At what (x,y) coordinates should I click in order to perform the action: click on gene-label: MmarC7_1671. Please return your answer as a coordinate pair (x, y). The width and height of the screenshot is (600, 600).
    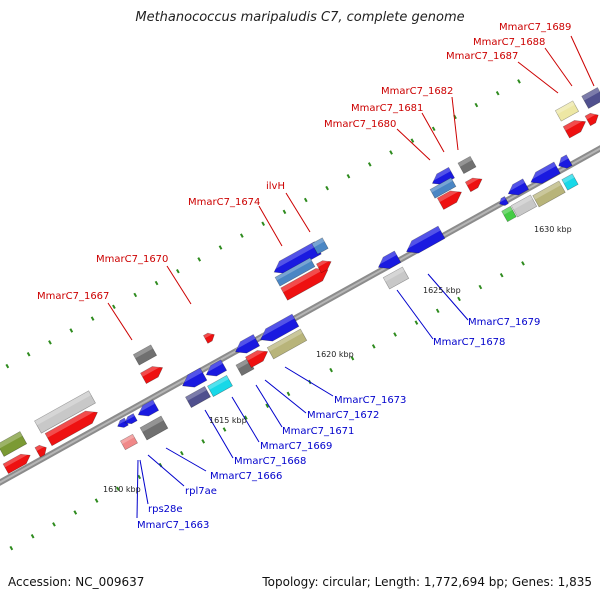
    Looking at the image, I should click on (318, 431).